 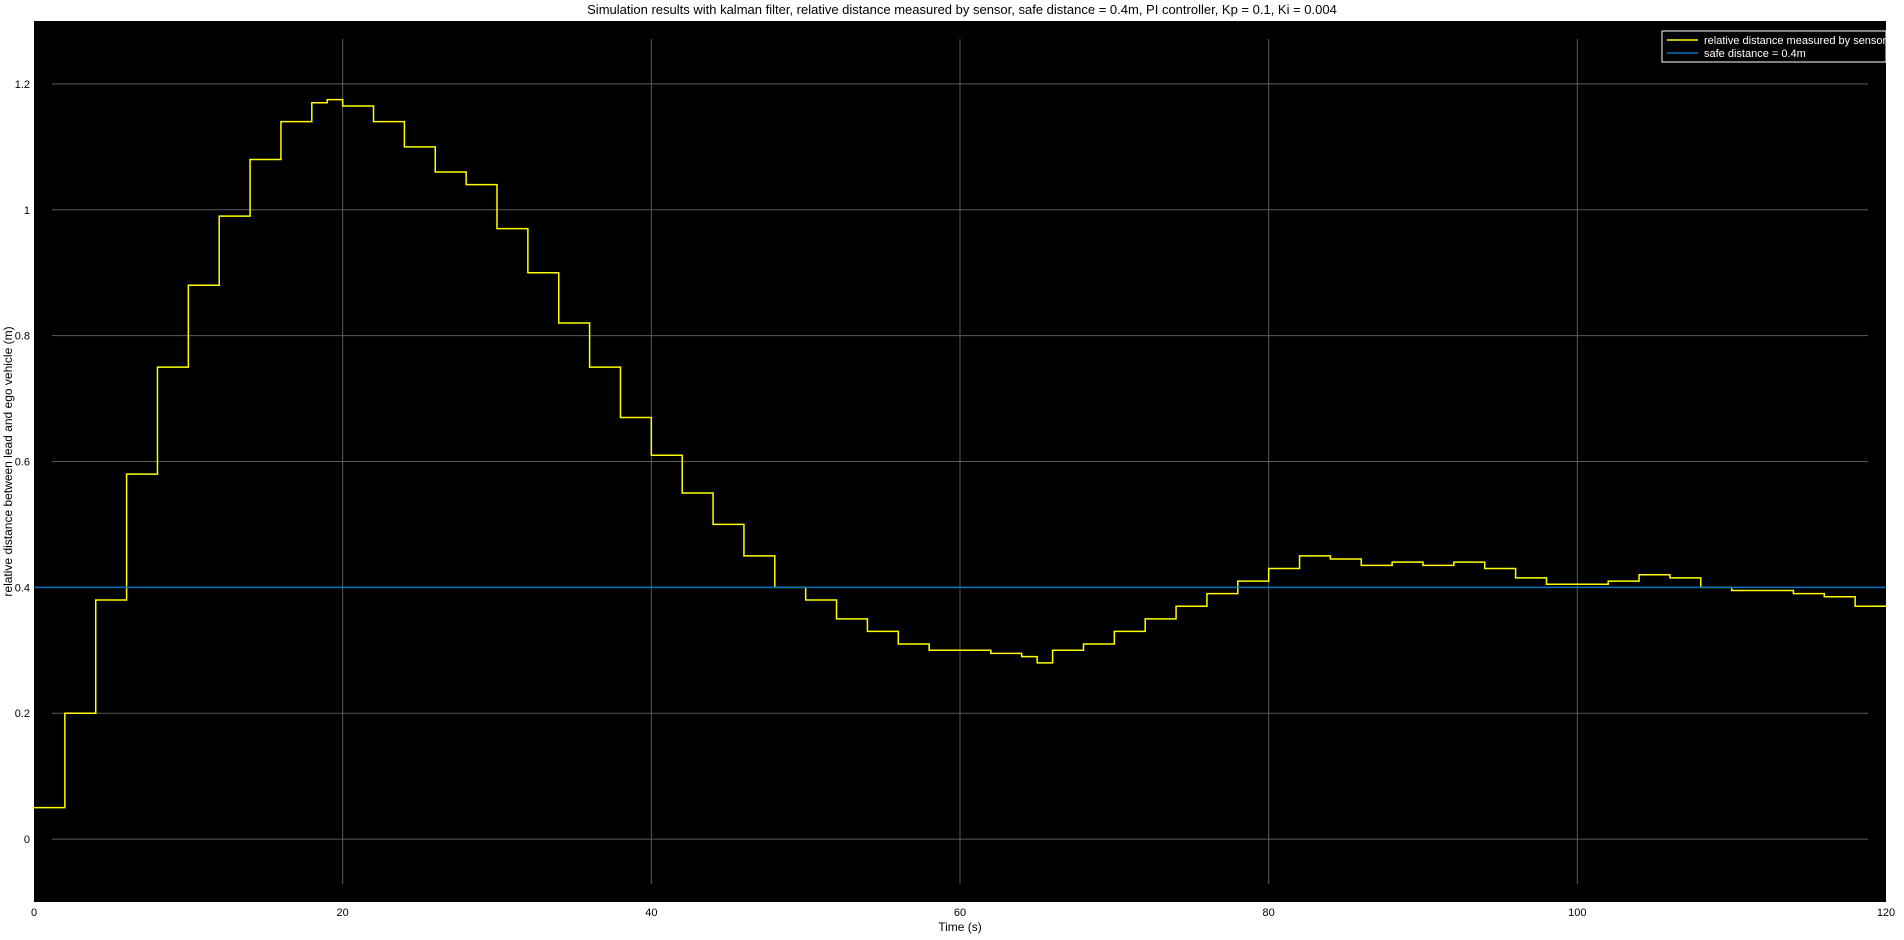 I want to click on legend-entry-safe-distance: safe distance = 0.4m, so click(x=1755, y=54).